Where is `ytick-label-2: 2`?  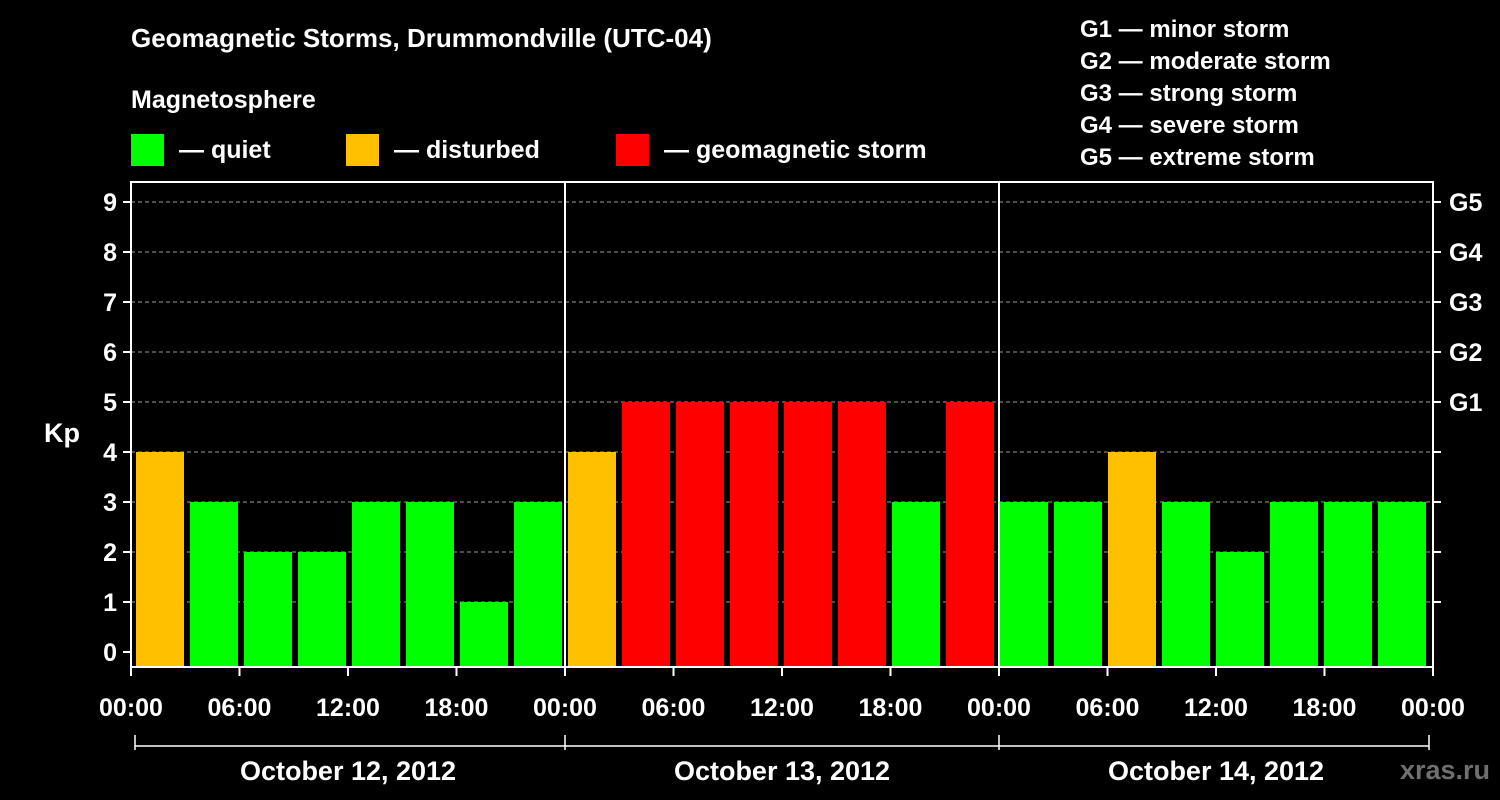 ytick-label-2: 2 is located at coordinates (110, 553).